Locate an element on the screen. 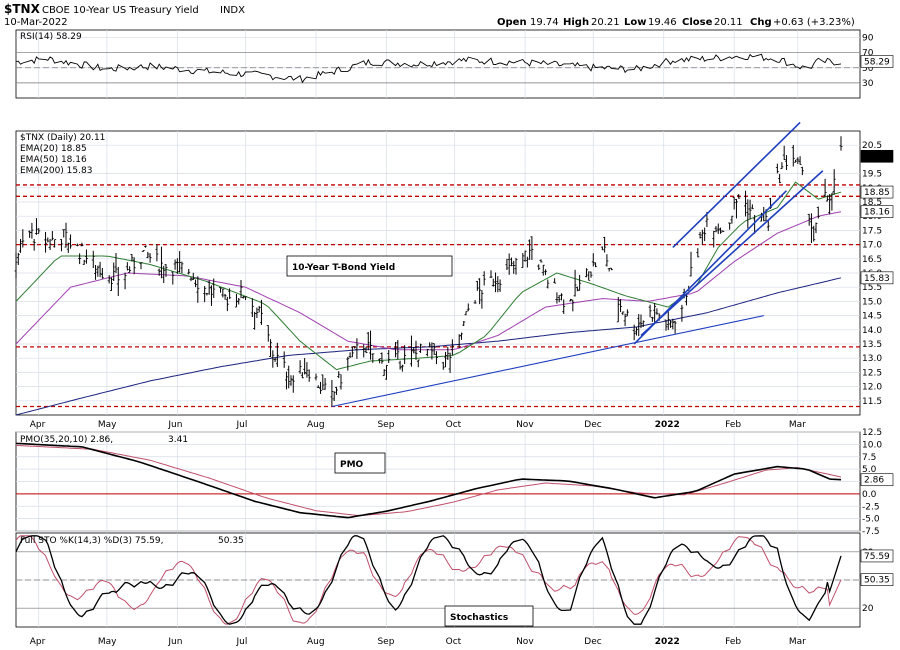  pmo-y-tick-label: -5.0 is located at coordinates (871, 520).